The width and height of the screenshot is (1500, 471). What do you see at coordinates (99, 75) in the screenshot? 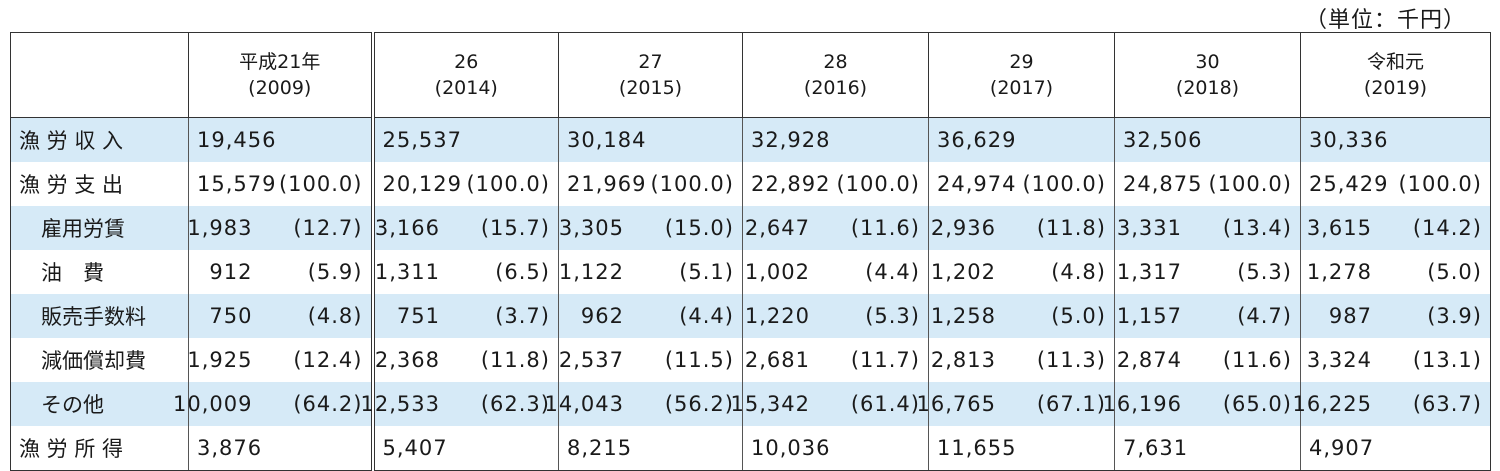
I see `header-corner` at bounding box center [99, 75].